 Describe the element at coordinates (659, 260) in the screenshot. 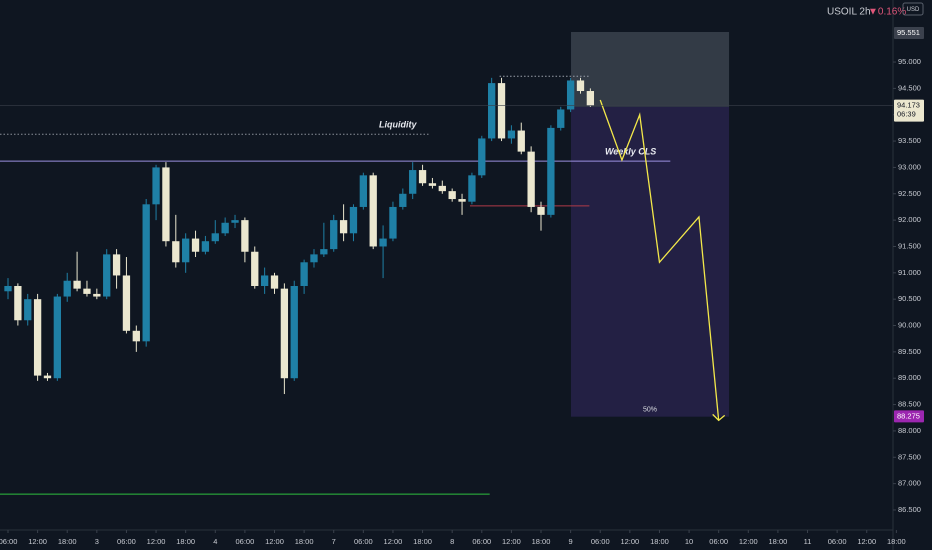

I see `projection-path` at that location.